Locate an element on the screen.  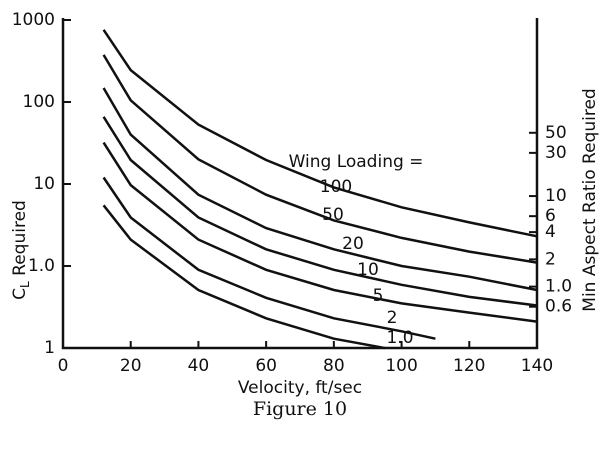
curve-label: 5 is located at coordinates (378, 296).